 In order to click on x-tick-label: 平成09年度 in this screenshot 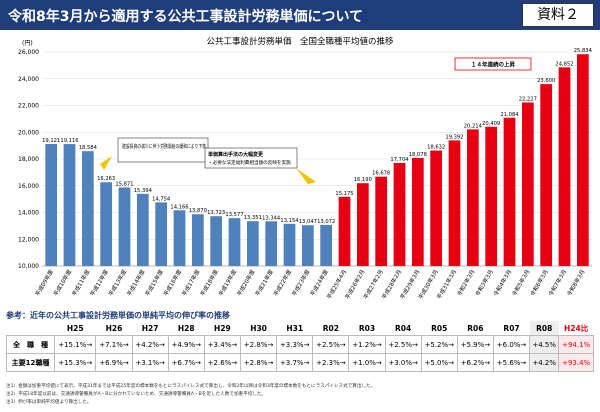, I will do `click(44, 283)`.